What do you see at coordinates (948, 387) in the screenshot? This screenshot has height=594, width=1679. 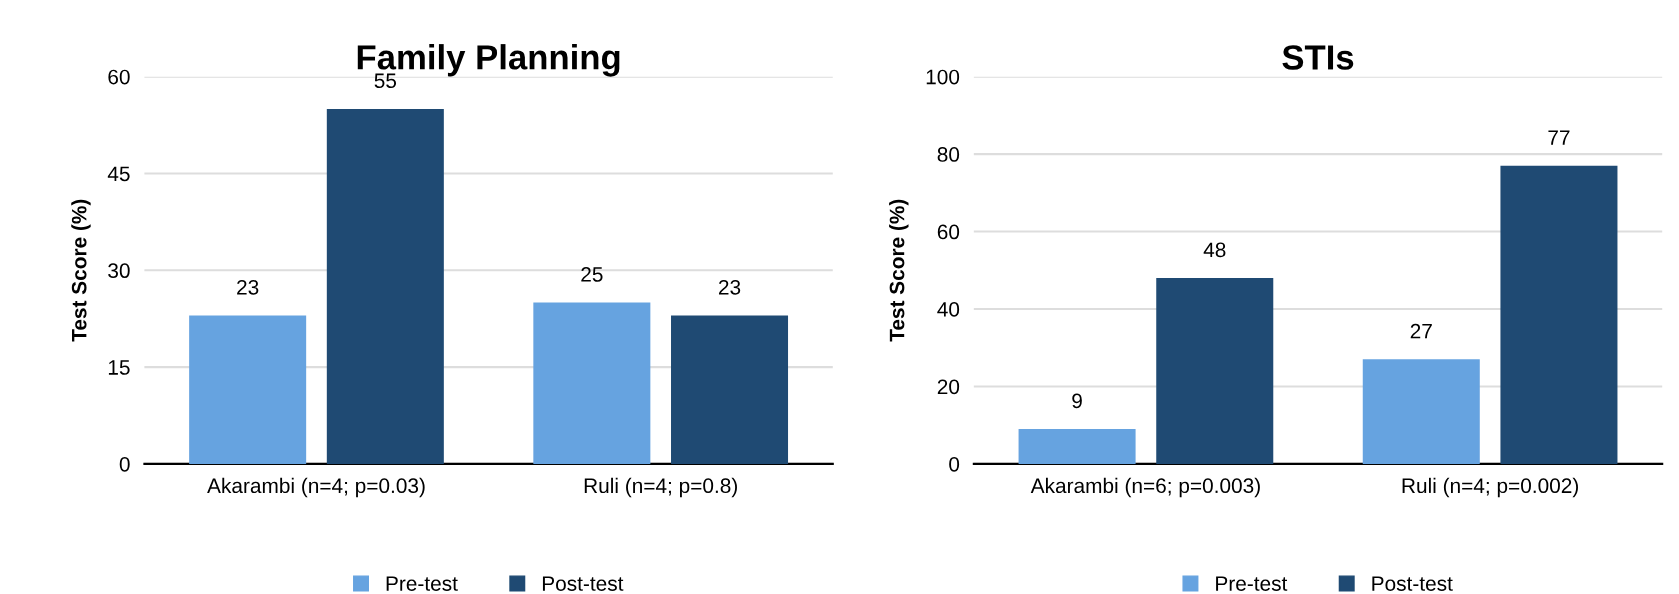 I see `y-tick-label: 20` at bounding box center [948, 387].